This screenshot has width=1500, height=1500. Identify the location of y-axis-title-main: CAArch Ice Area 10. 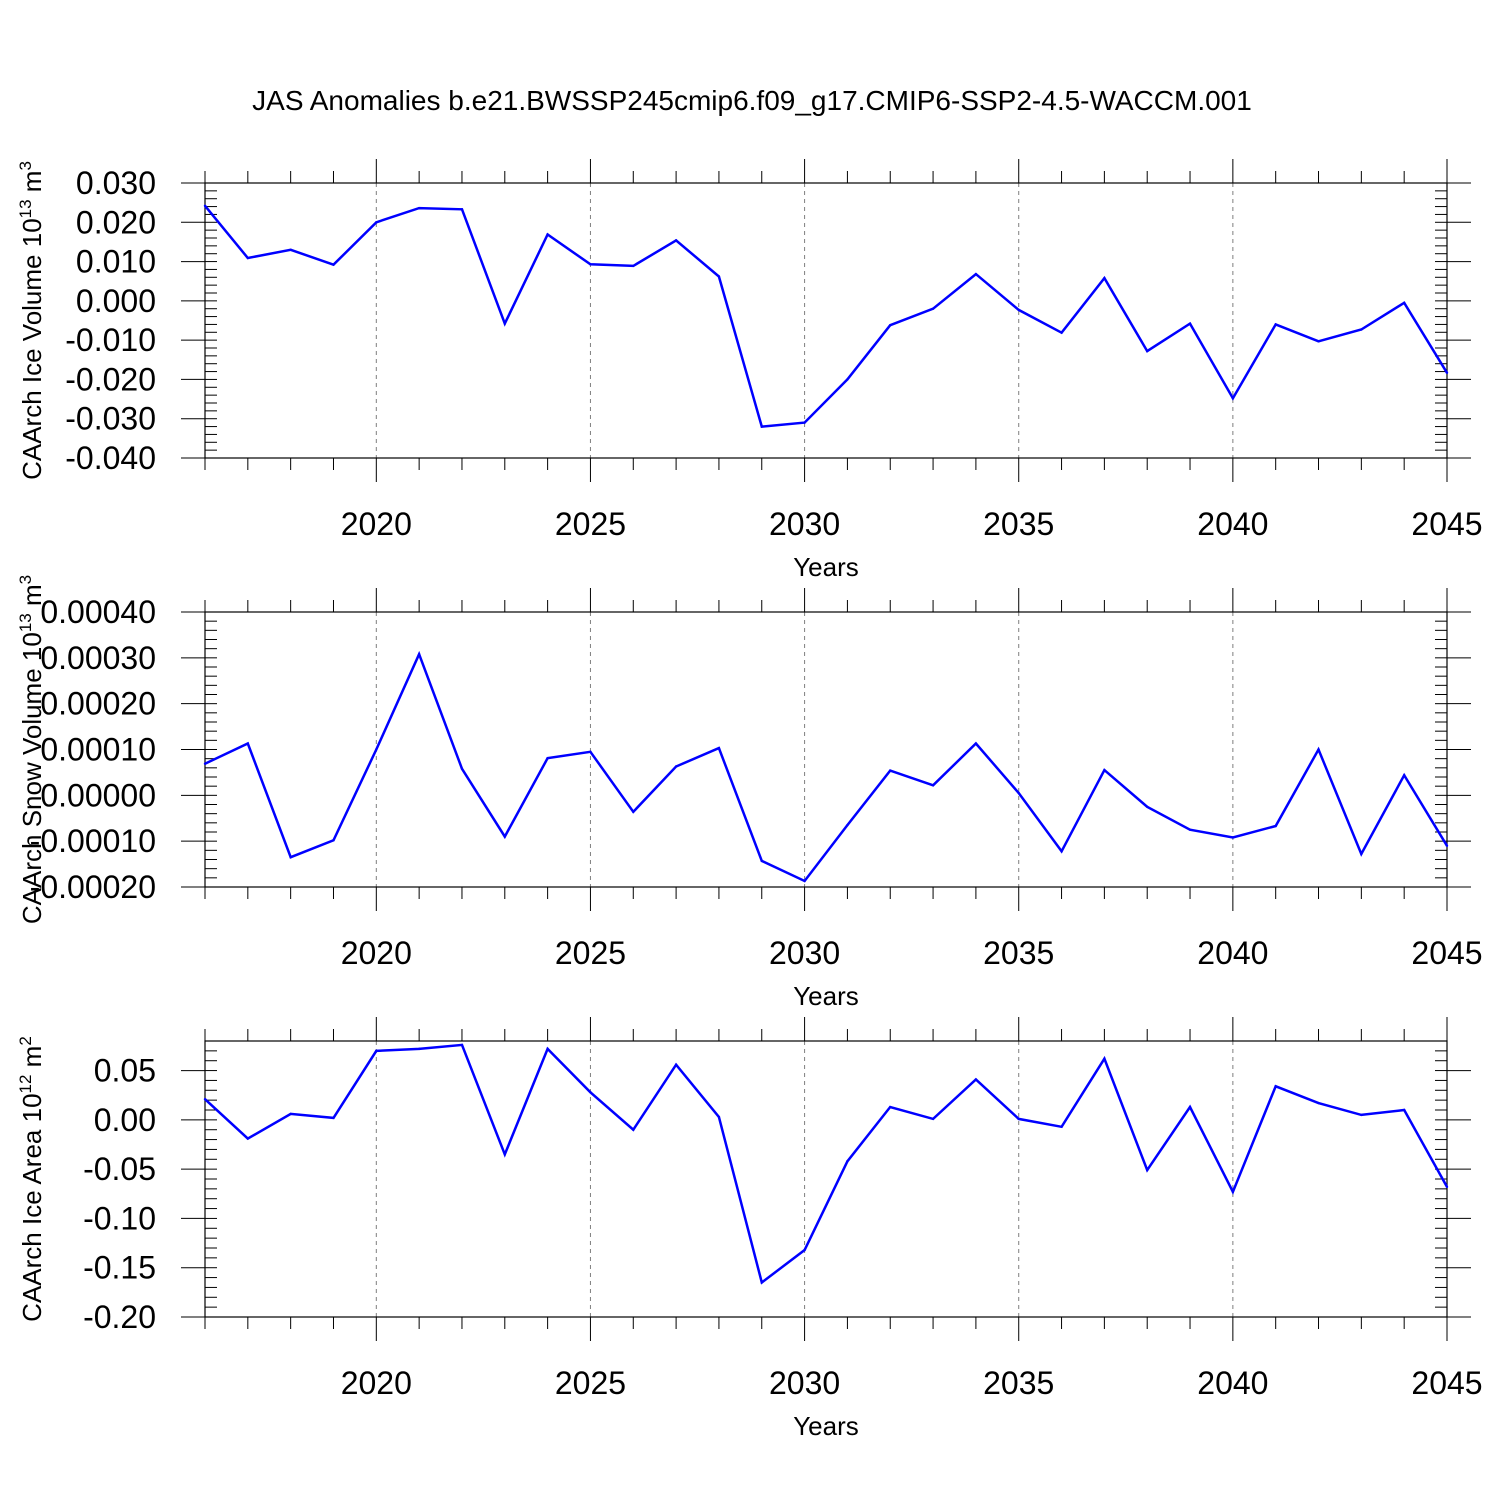
(32, 1207).